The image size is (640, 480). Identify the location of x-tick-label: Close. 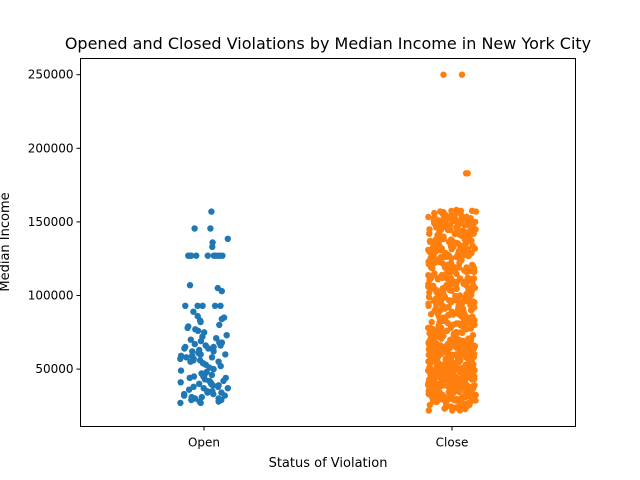
(452, 443).